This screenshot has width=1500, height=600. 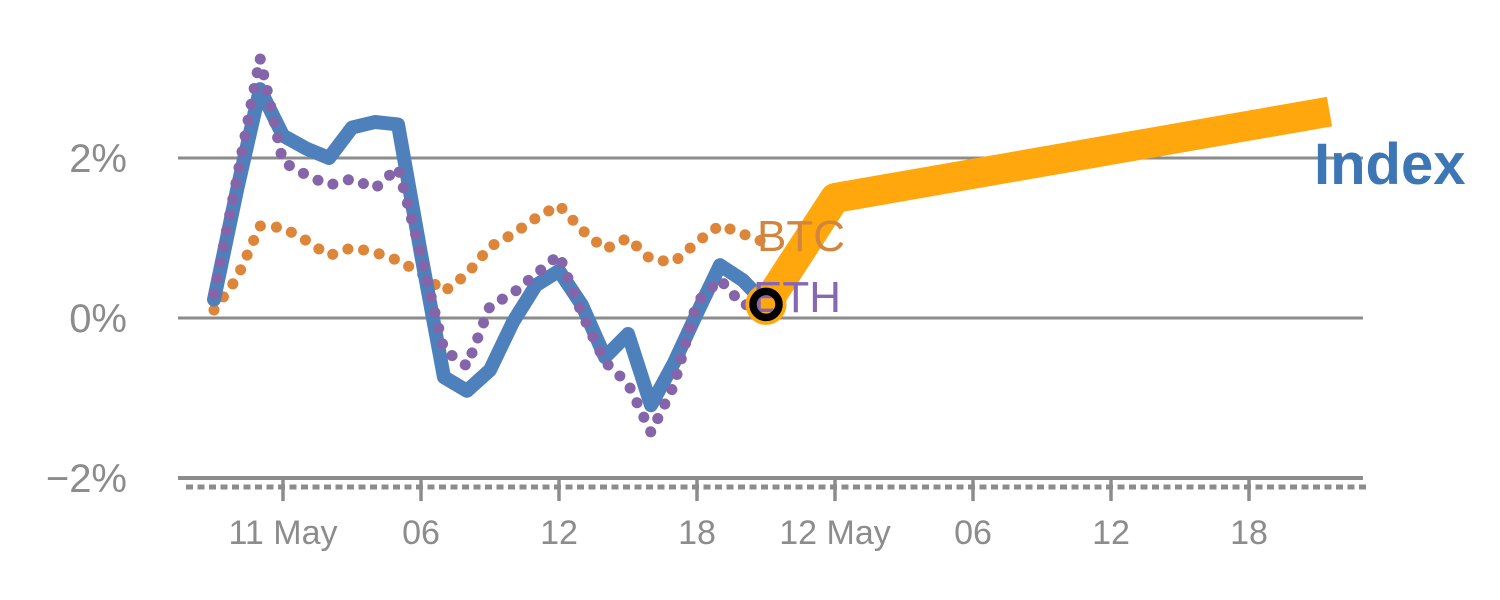 I want to click on y-tick-label: 2%, so click(x=98, y=159).